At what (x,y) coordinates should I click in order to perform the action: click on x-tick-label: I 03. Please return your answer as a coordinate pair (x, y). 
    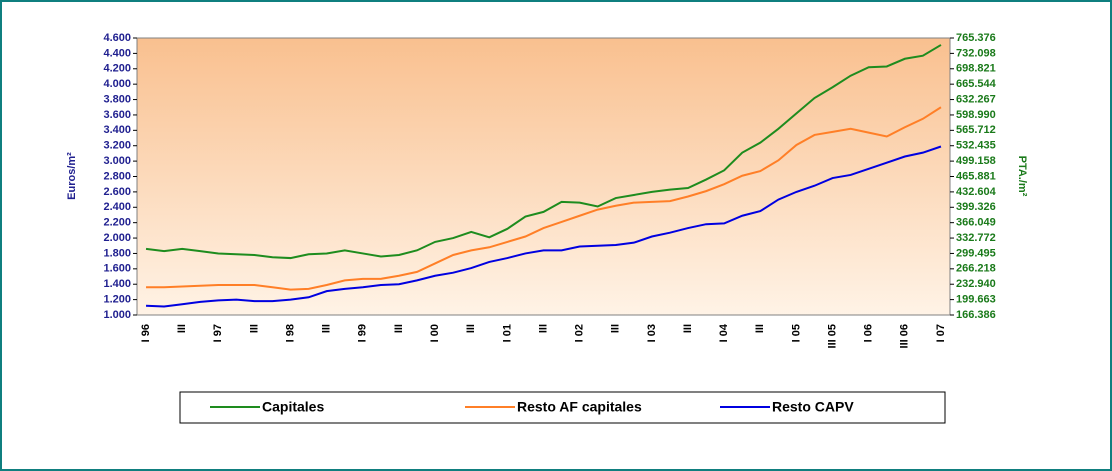
    Looking at the image, I should click on (652, 333).